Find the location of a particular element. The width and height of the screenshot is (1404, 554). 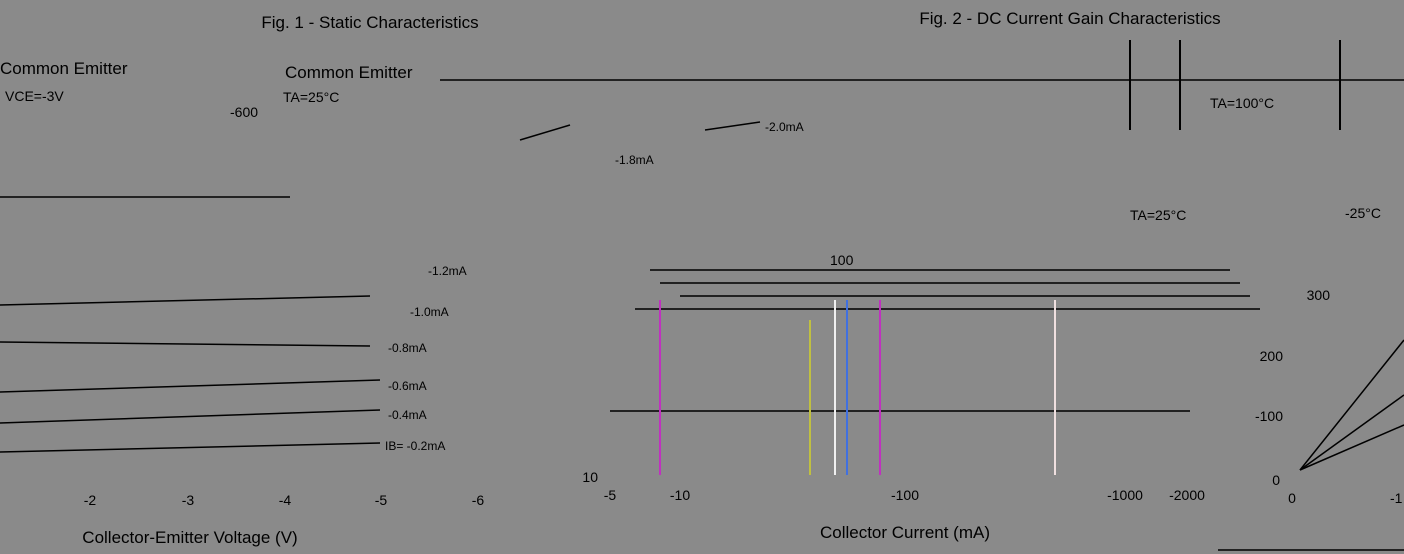

y-tick-label: 10 is located at coordinates (590, 477).